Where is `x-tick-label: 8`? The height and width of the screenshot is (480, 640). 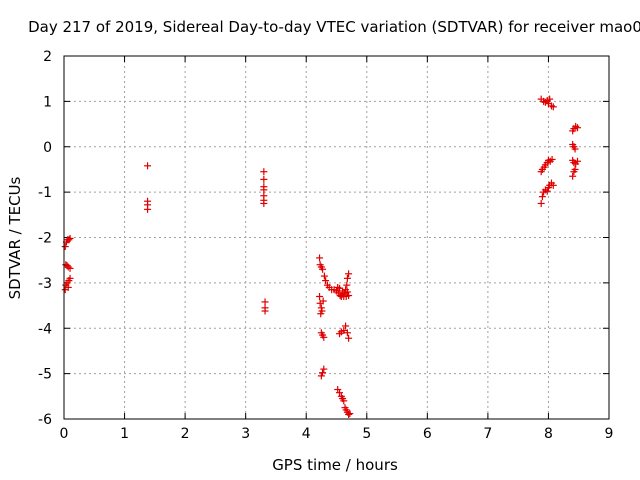 x-tick-label: 8 is located at coordinates (548, 434).